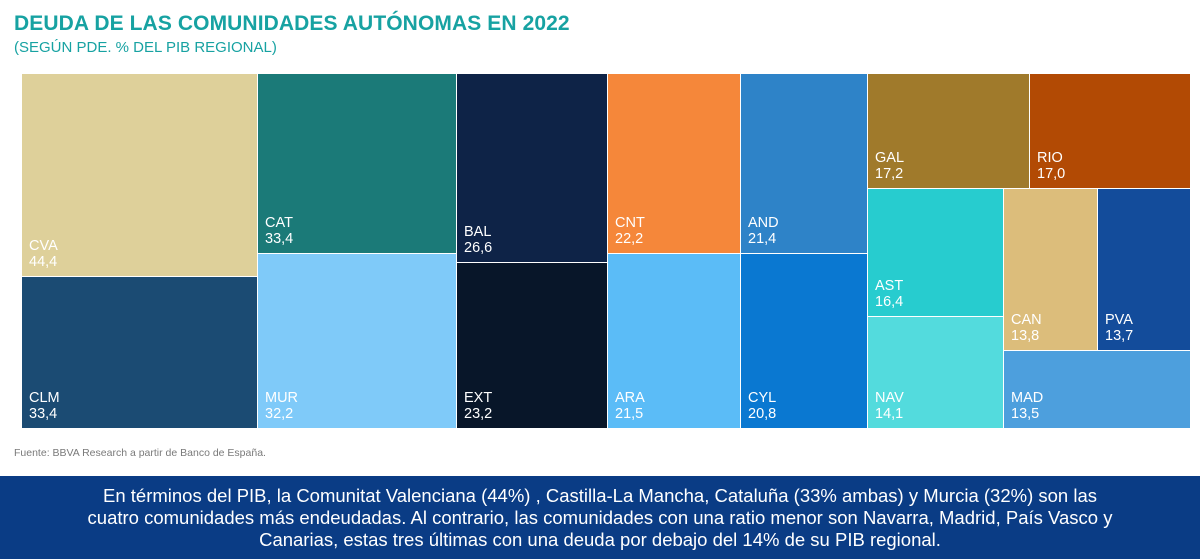  Describe the element at coordinates (762, 398) in the screenshot. I see `tile-region-code: CYL` at that location.